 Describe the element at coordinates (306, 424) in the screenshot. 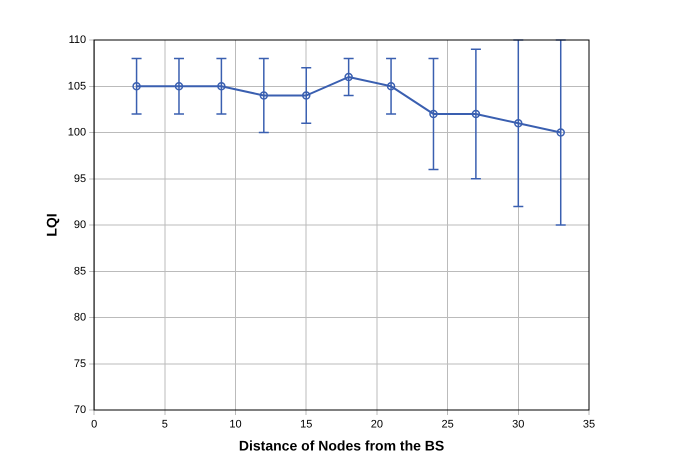

I see `x-tick-label: 15` at that location.